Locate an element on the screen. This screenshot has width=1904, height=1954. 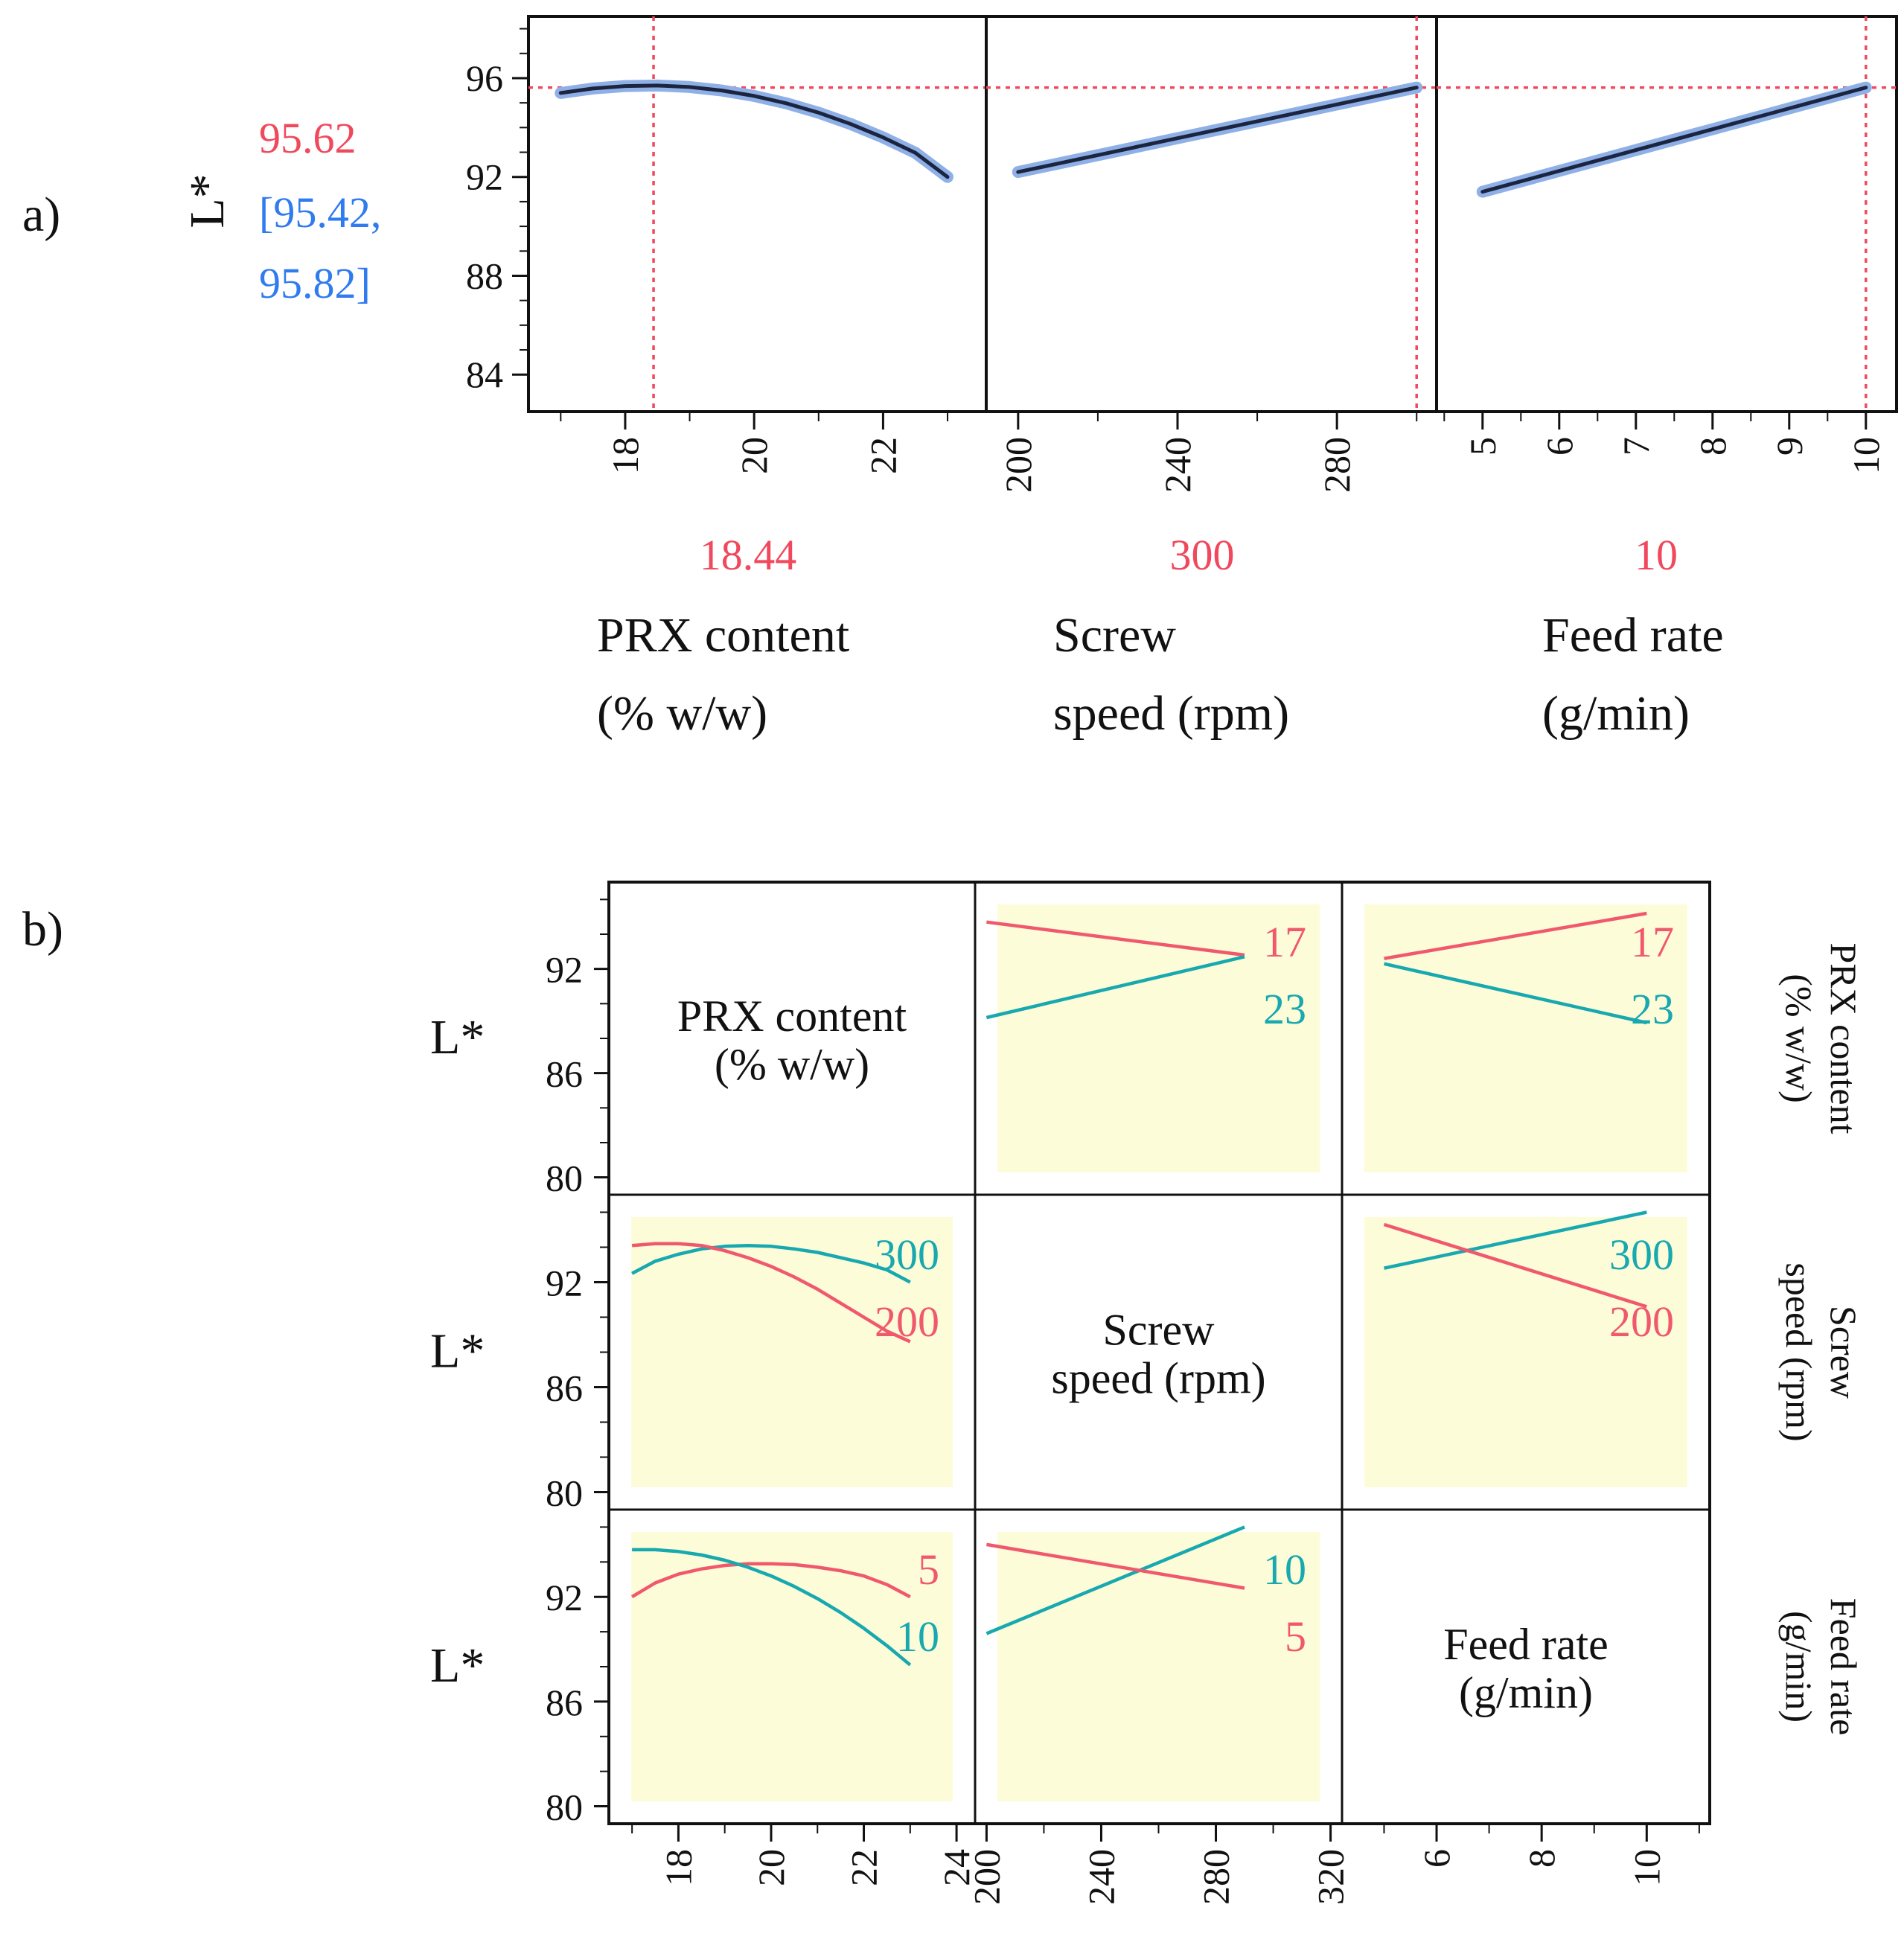
x-tick-label: 6 is located at coordinates (1436, 1858).